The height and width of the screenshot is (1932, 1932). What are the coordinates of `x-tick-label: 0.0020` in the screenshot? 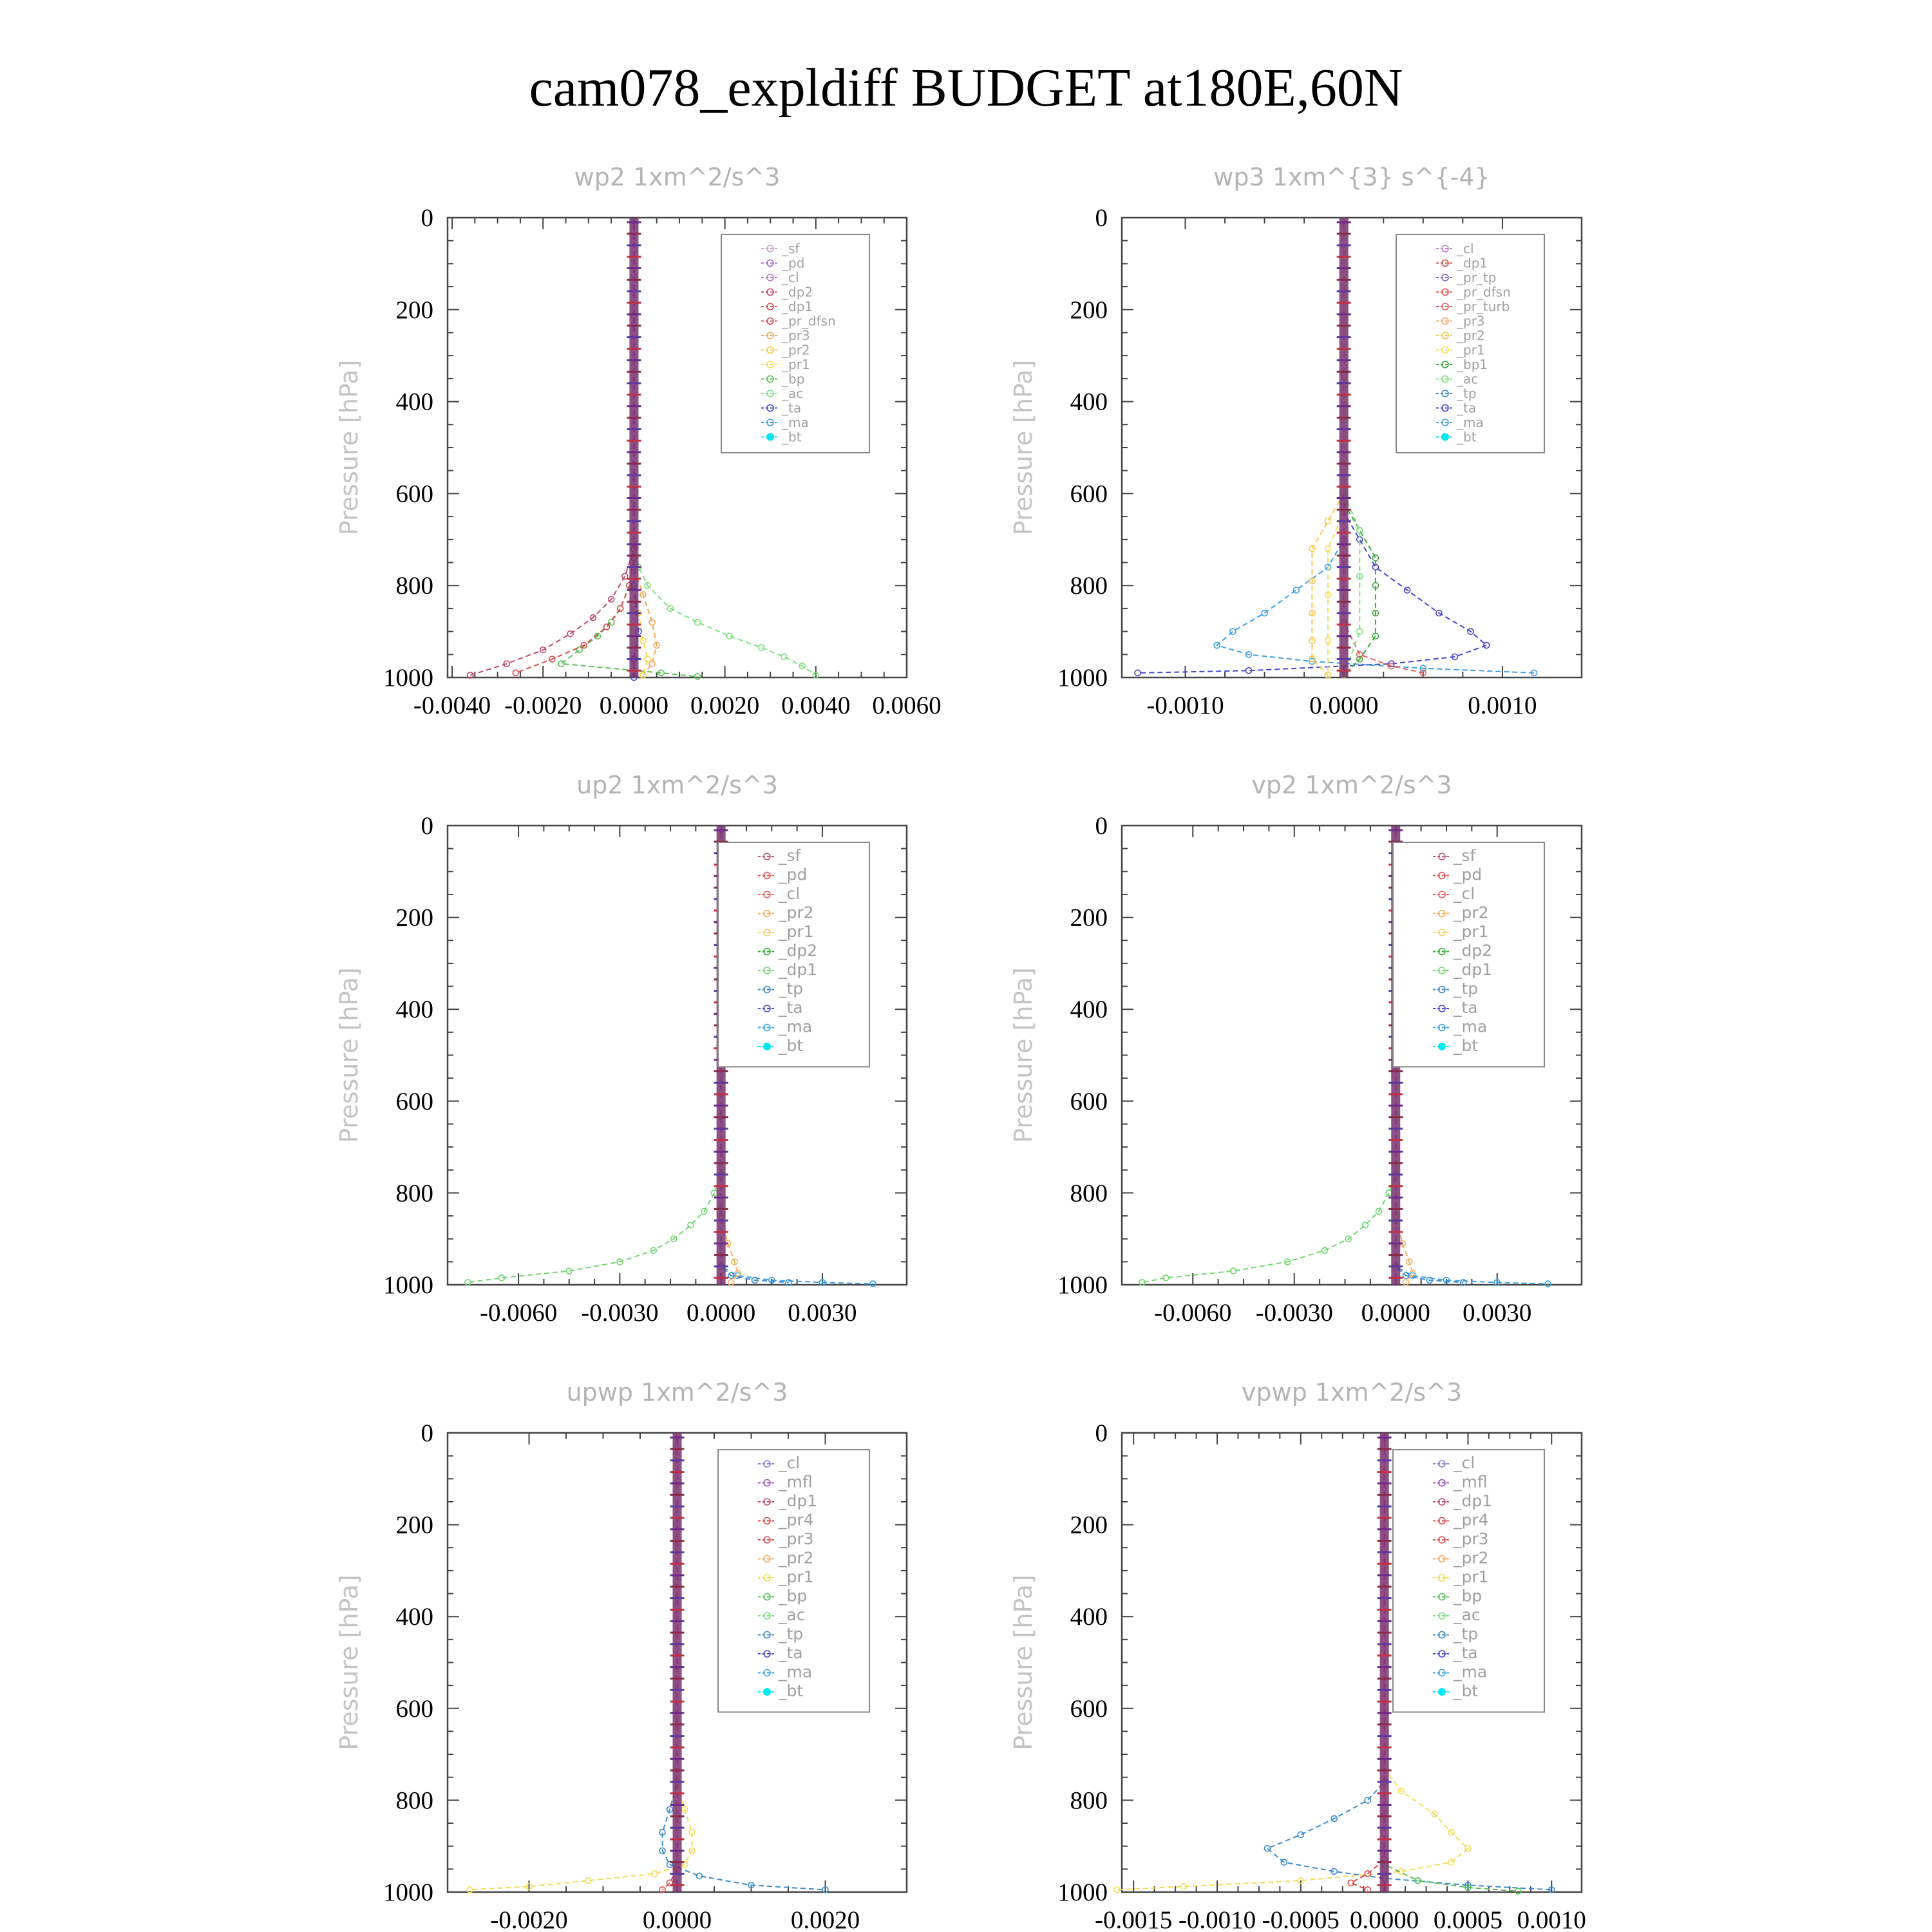 It's located at (825, 1919).